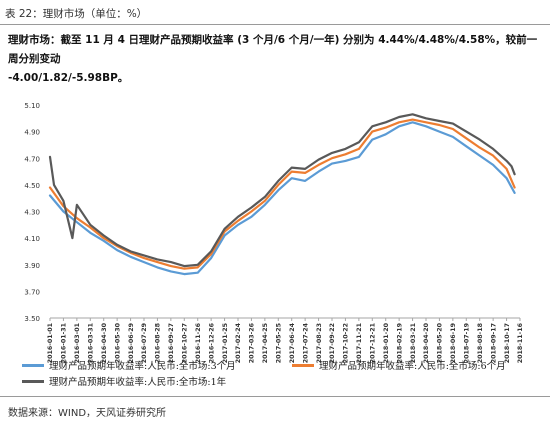 The height and width of the screenshot is (425, 550). I want to click on x-tick-label: 2016-03-01, so click(77, 343).